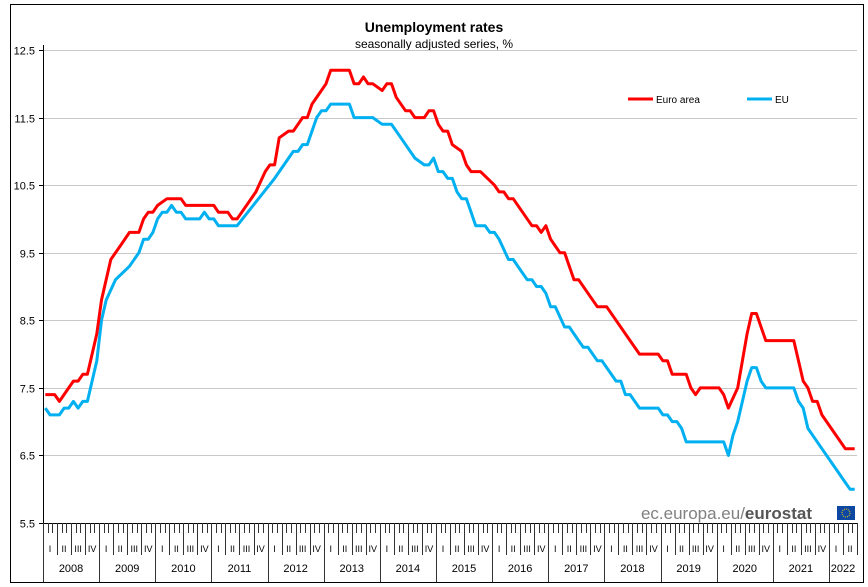 This screenshot has width=868, height=587. I want to click on chart-subtitle: seasonally adjusted series, %, so click(434, 44).